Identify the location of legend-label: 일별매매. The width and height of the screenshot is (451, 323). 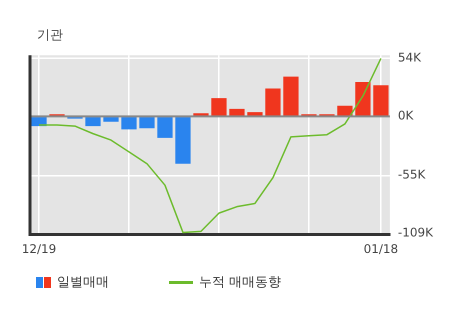
(83, 282).